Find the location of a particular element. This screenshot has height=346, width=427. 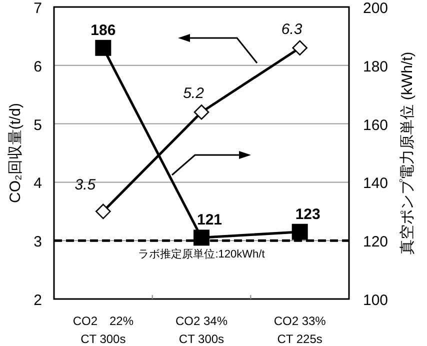

y2-axis-title: 真空ポンプ電力原単位 (kWh/t) is located at coordinates (407, 153).